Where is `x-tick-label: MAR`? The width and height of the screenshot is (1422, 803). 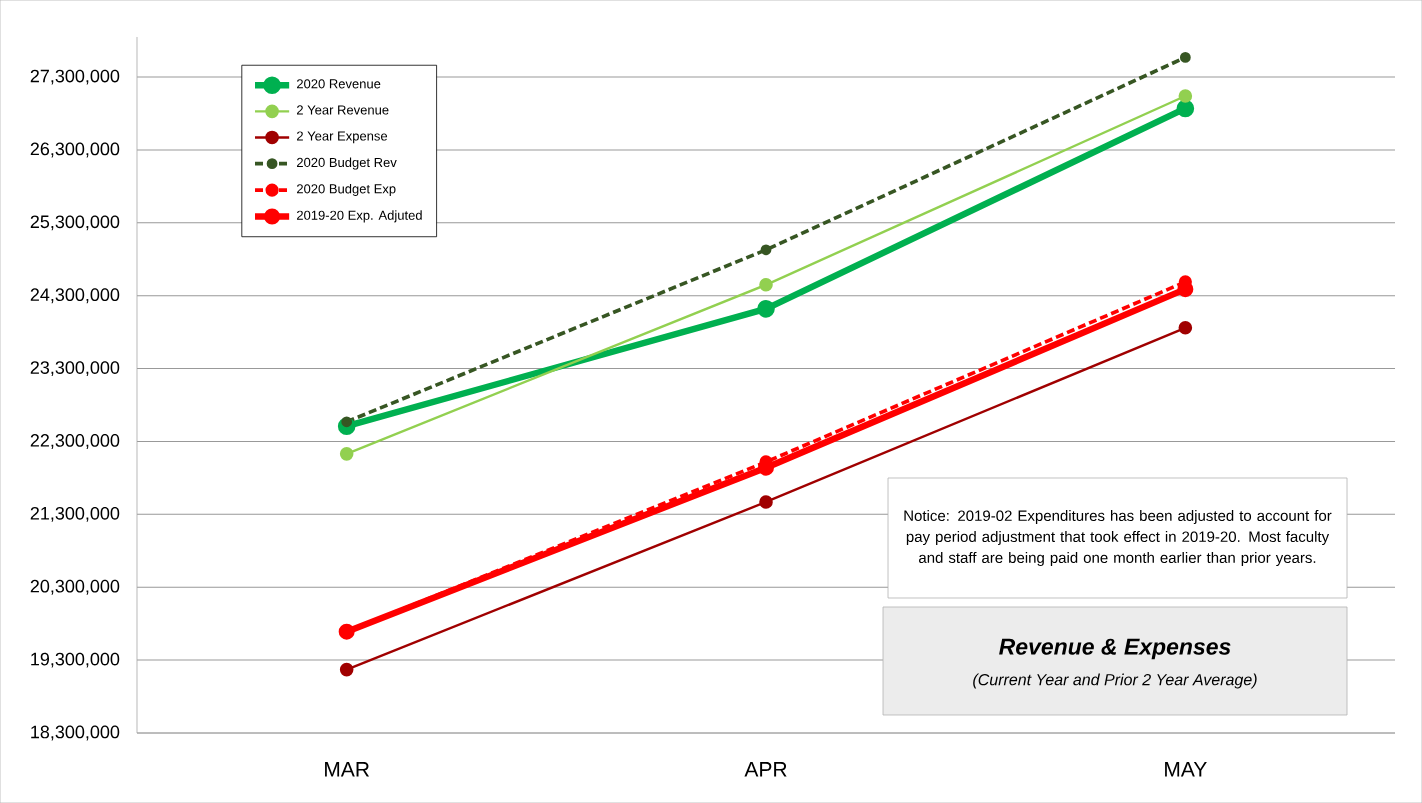 x-tick-label: MAR is located at coordinates (347, 769).